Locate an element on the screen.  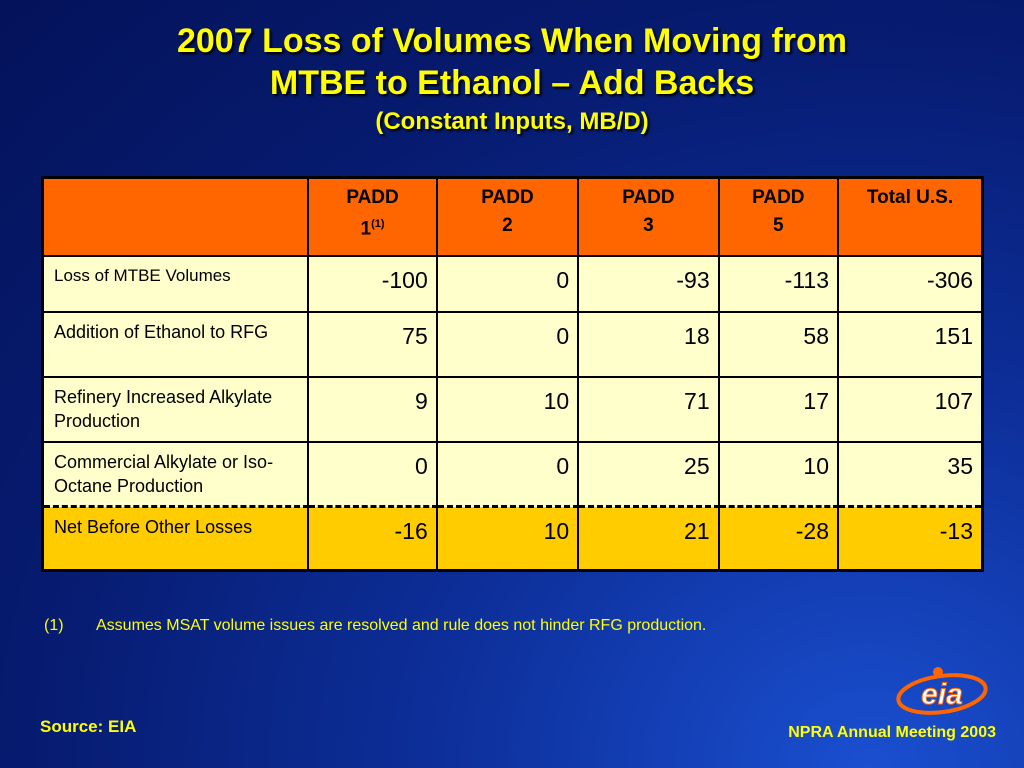
eia-logo-text: eia is located at coordinates (942, 694).